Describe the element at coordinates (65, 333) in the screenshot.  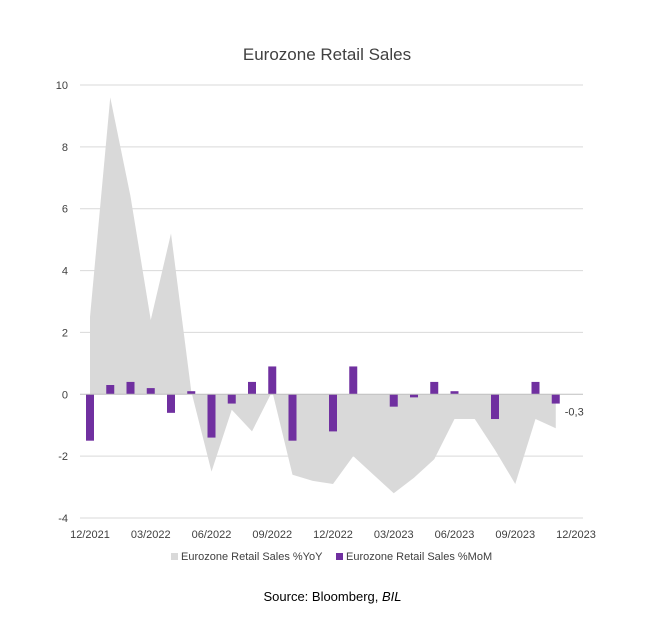
I see `y-tick-label: 2` at that location.